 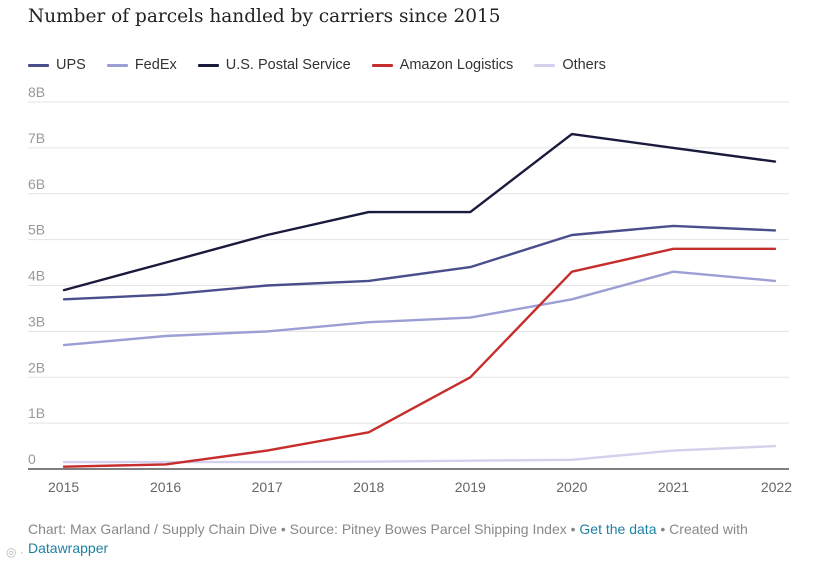 I want to click on legend-item-fedex: FedEx, so click(x=141, y=65).